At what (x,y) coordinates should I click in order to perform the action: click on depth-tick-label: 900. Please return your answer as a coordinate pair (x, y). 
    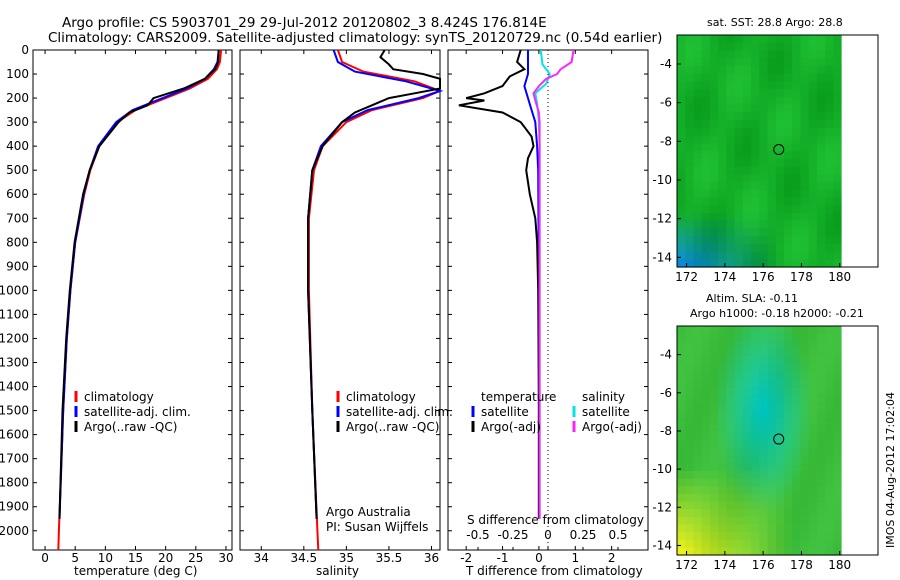
    Looking at the image, I should click on (17, 266).